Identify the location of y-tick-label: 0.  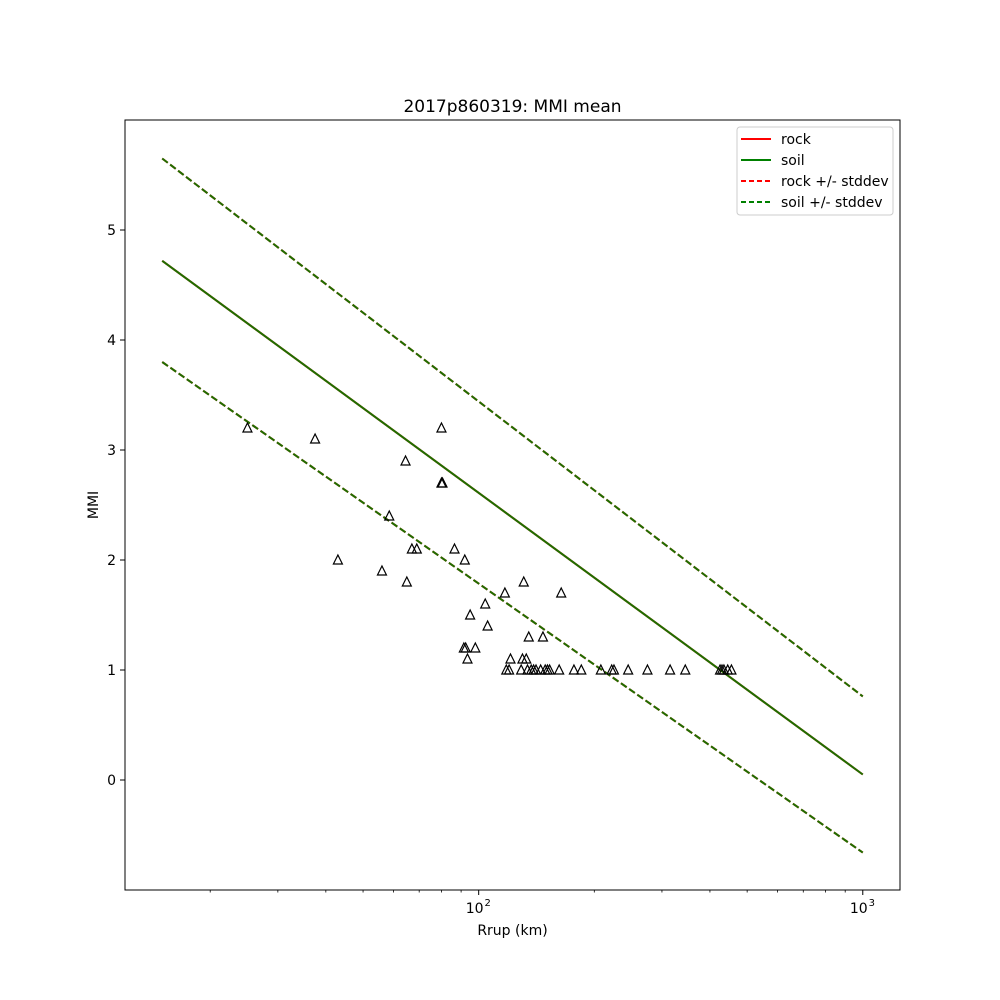
(111, 781).